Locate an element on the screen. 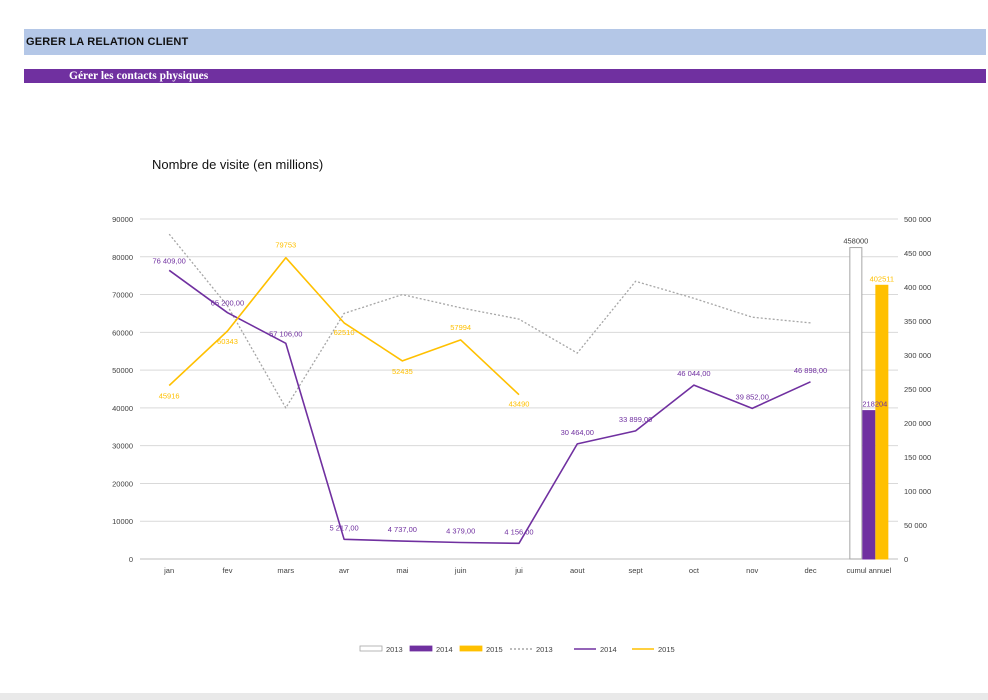 The height and width of the screenshot is (700, 988). y-left-tick-label: 70000 is located at coordinates (122, 295).